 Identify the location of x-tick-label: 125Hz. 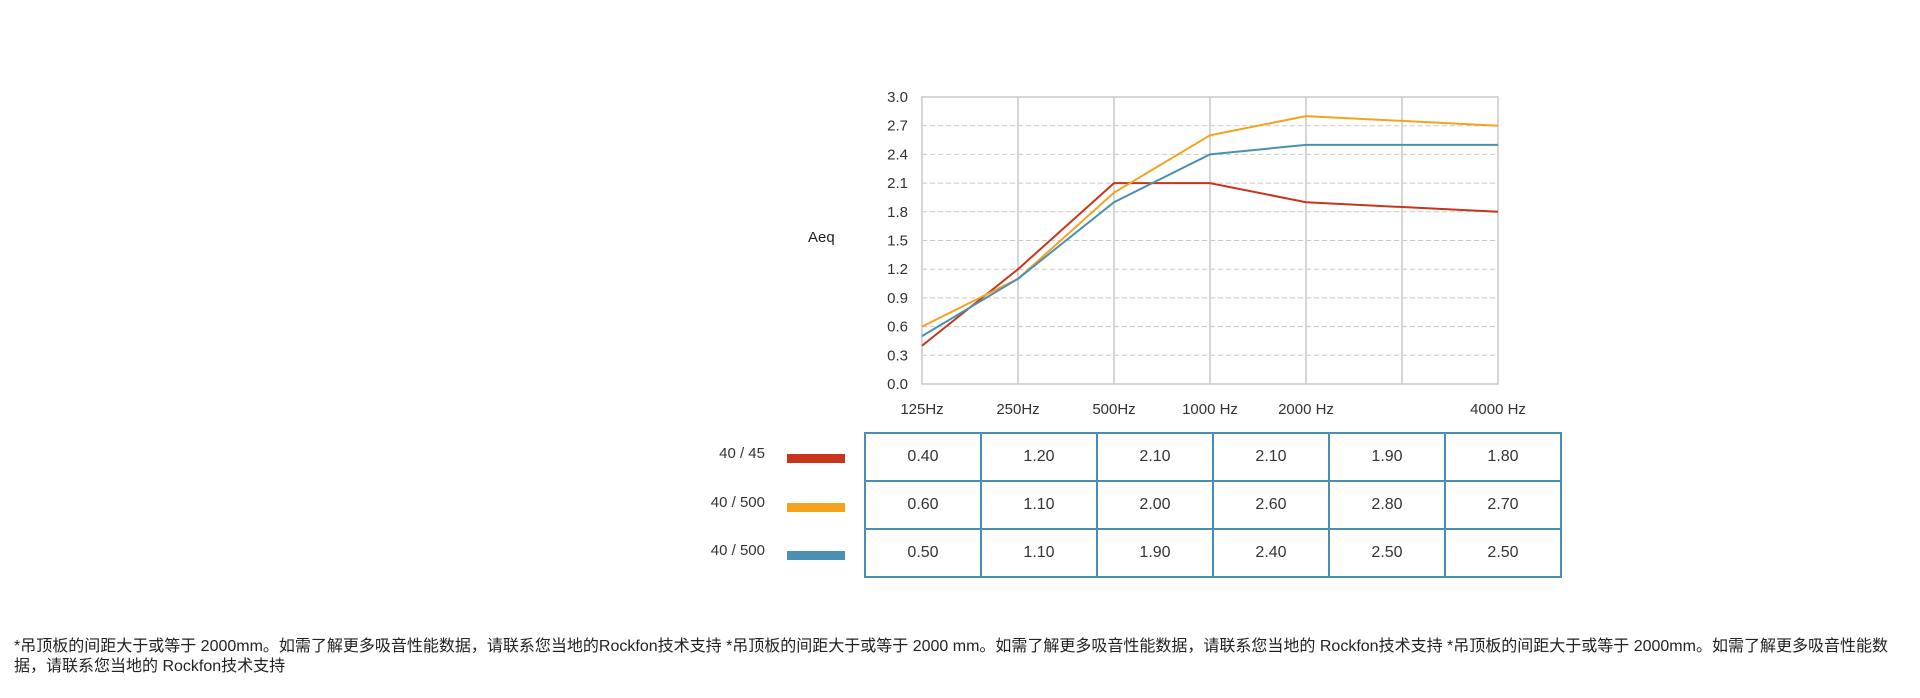
(921, 409).